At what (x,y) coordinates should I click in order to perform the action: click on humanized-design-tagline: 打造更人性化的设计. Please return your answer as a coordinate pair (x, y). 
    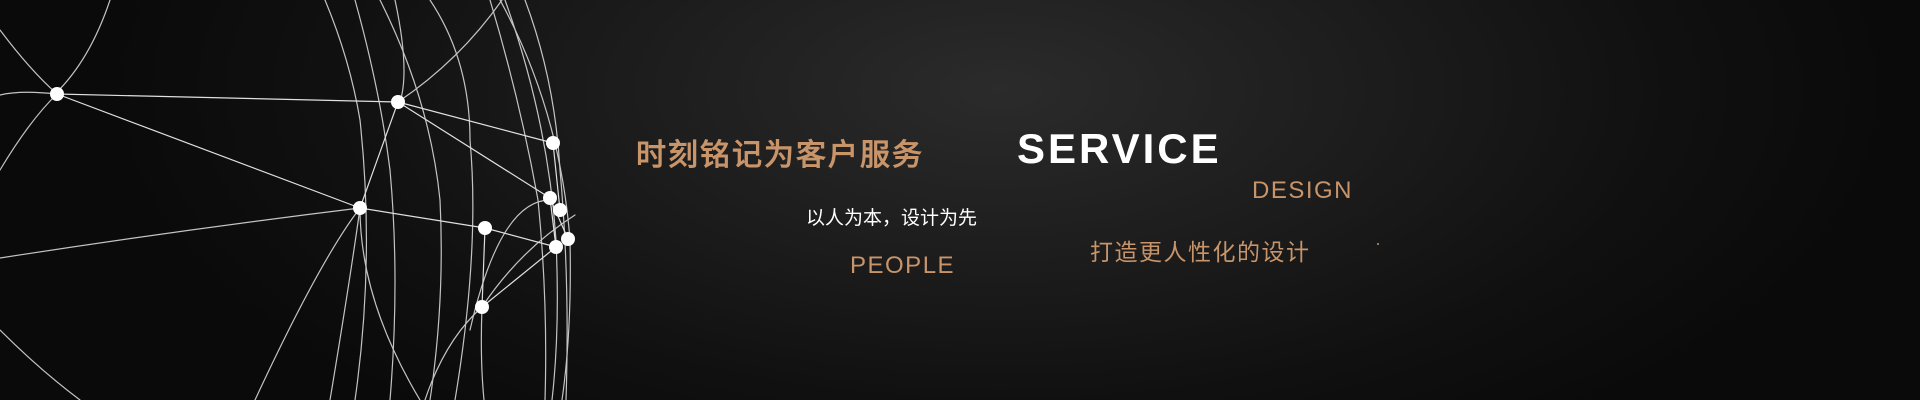
    Looking at the image, I should click on (1200, 253).